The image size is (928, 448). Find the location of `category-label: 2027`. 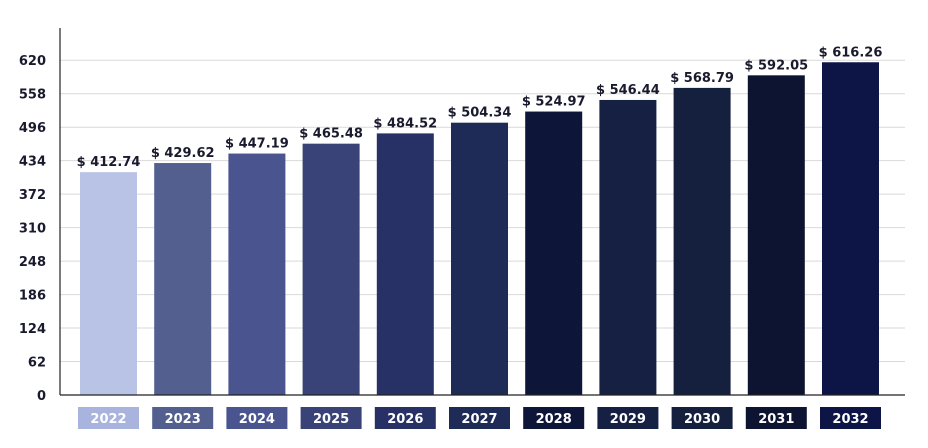

category-label: 2027 is located at coordinates (479, 419).